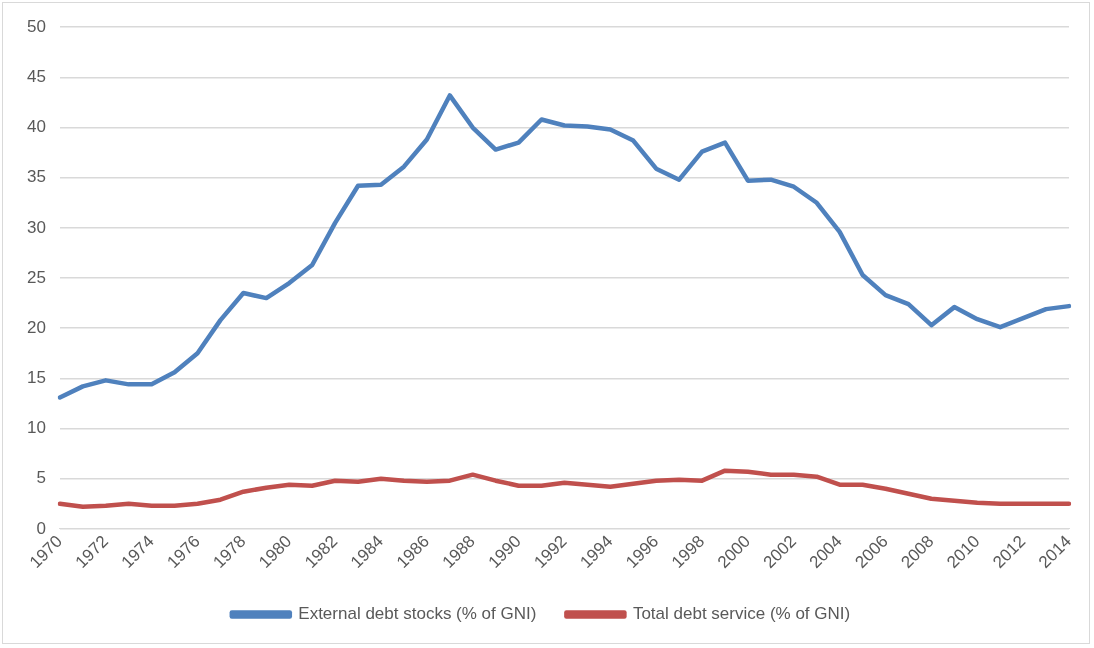  I want to click on legend-label: External debt stocks (% of GNI), so click(417, 614).